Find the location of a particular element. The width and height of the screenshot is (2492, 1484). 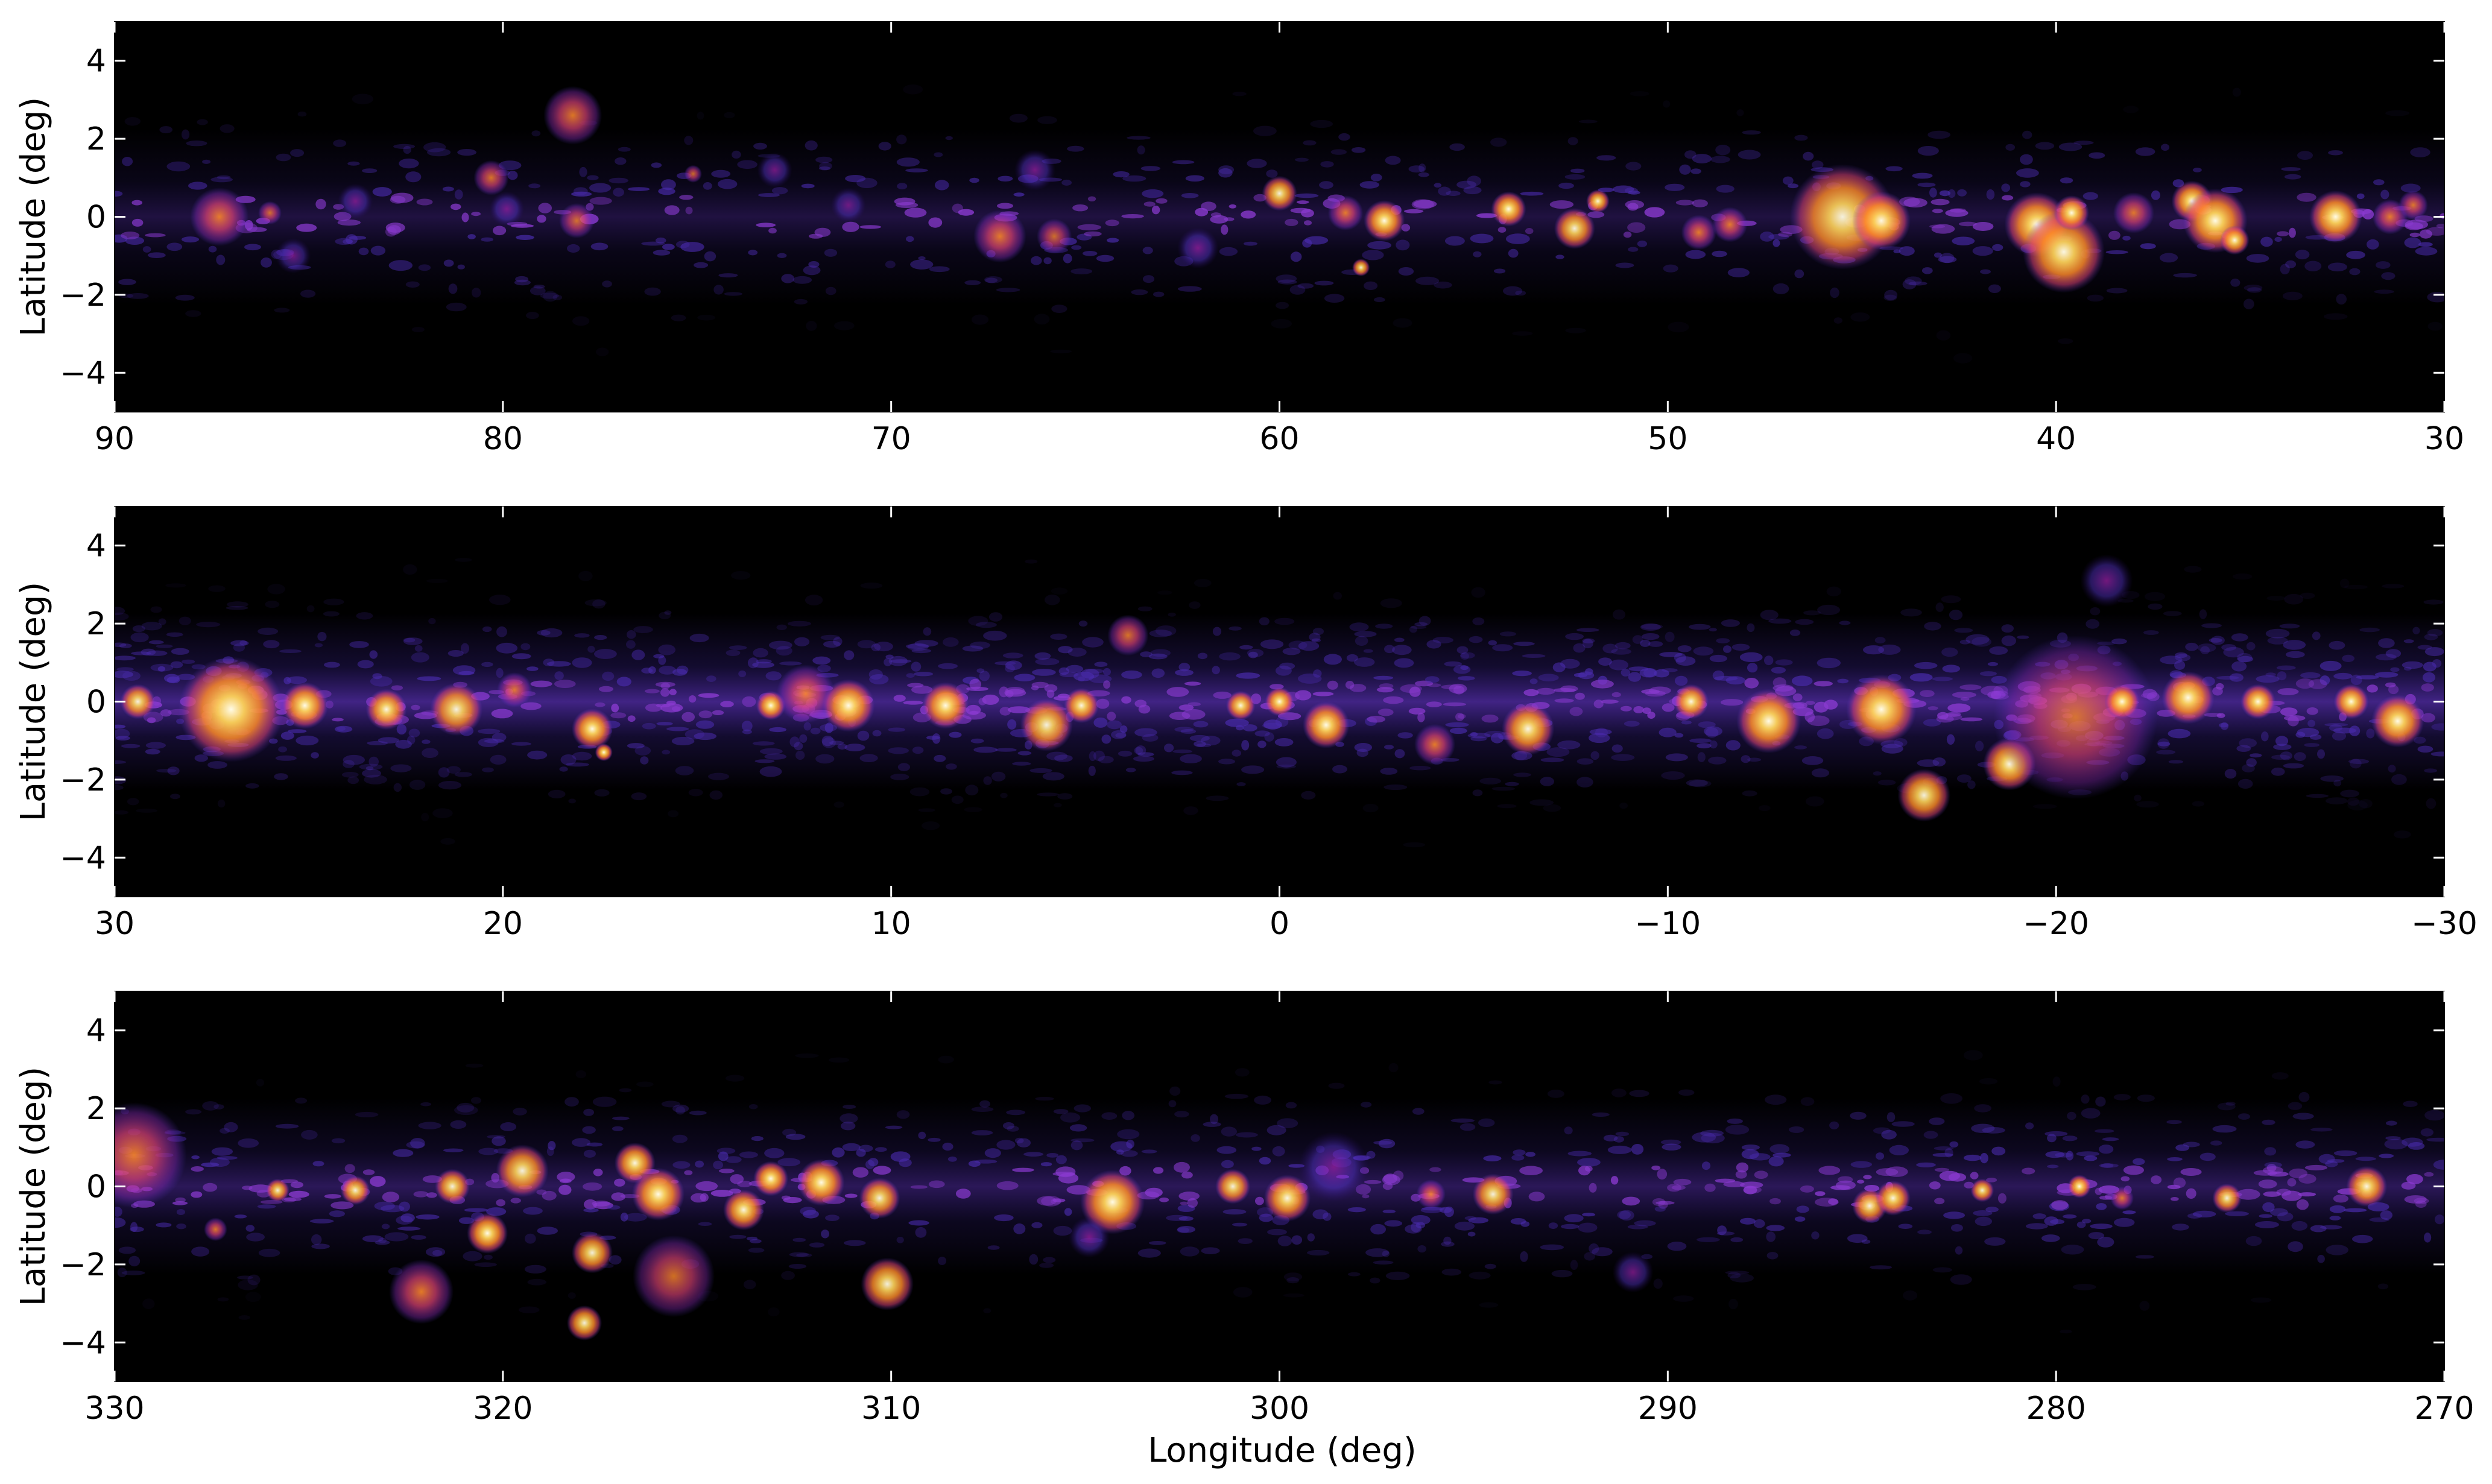

x-tick-label: 320 is located at coordinates (503, 1409).